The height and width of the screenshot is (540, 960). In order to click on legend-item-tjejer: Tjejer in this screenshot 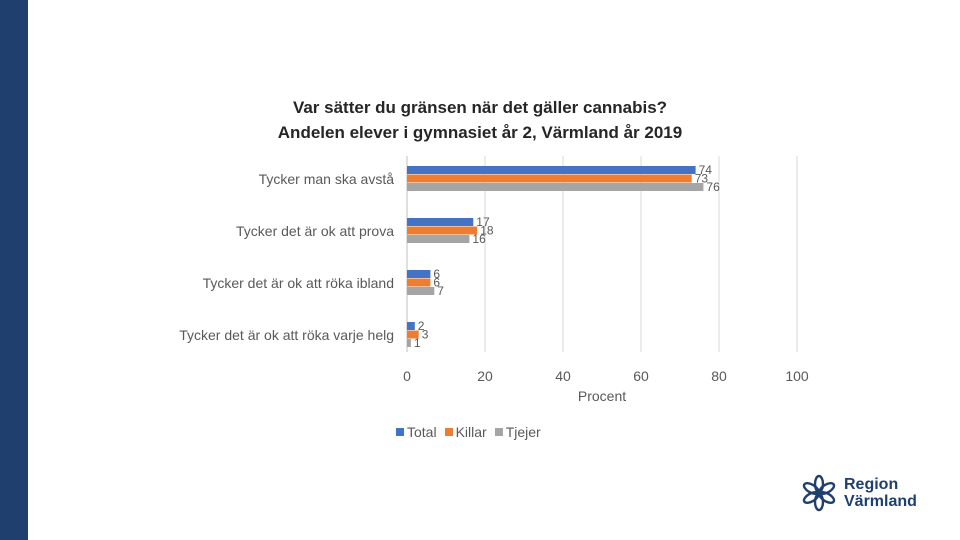, I will do `click(517, 432)`.